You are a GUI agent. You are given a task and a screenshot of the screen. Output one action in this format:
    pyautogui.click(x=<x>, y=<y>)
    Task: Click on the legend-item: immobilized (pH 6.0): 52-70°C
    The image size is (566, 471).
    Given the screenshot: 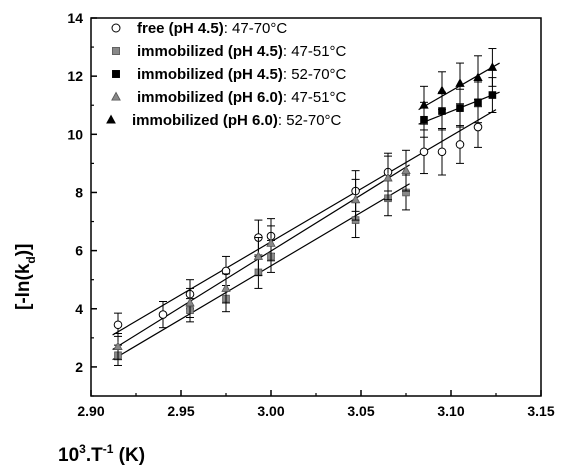 What is the action you would take?
    pyautogui.click(x=224, y=120)
    